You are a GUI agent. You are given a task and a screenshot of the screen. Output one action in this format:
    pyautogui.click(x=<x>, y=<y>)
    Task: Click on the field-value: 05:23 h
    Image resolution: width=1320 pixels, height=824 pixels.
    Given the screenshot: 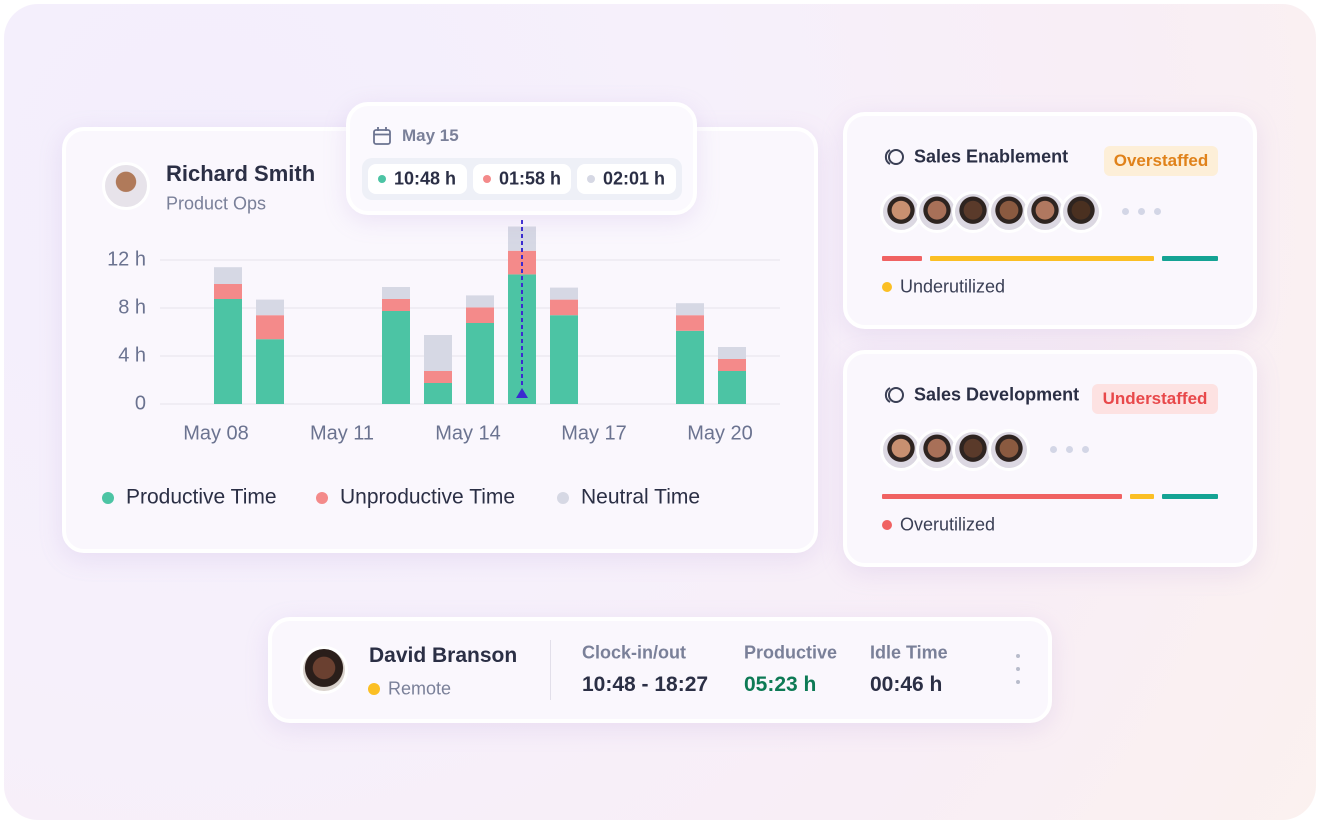 What is the action you would take?
    pyautogui.click(x=780, y=684)
    